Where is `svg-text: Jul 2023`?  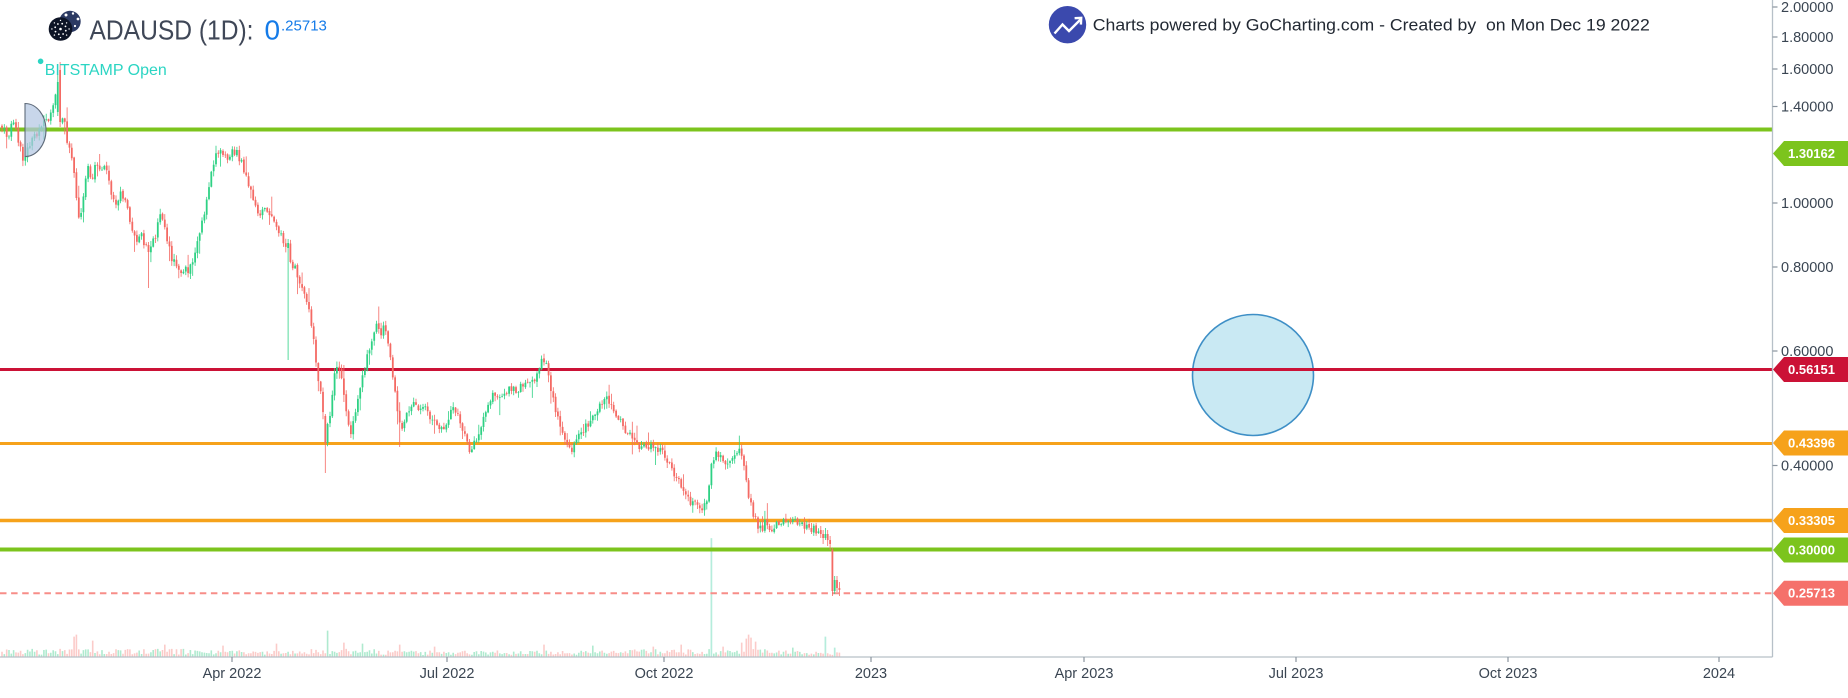
svg-text: Jul 2023 is located at coordinates (1296, 674).